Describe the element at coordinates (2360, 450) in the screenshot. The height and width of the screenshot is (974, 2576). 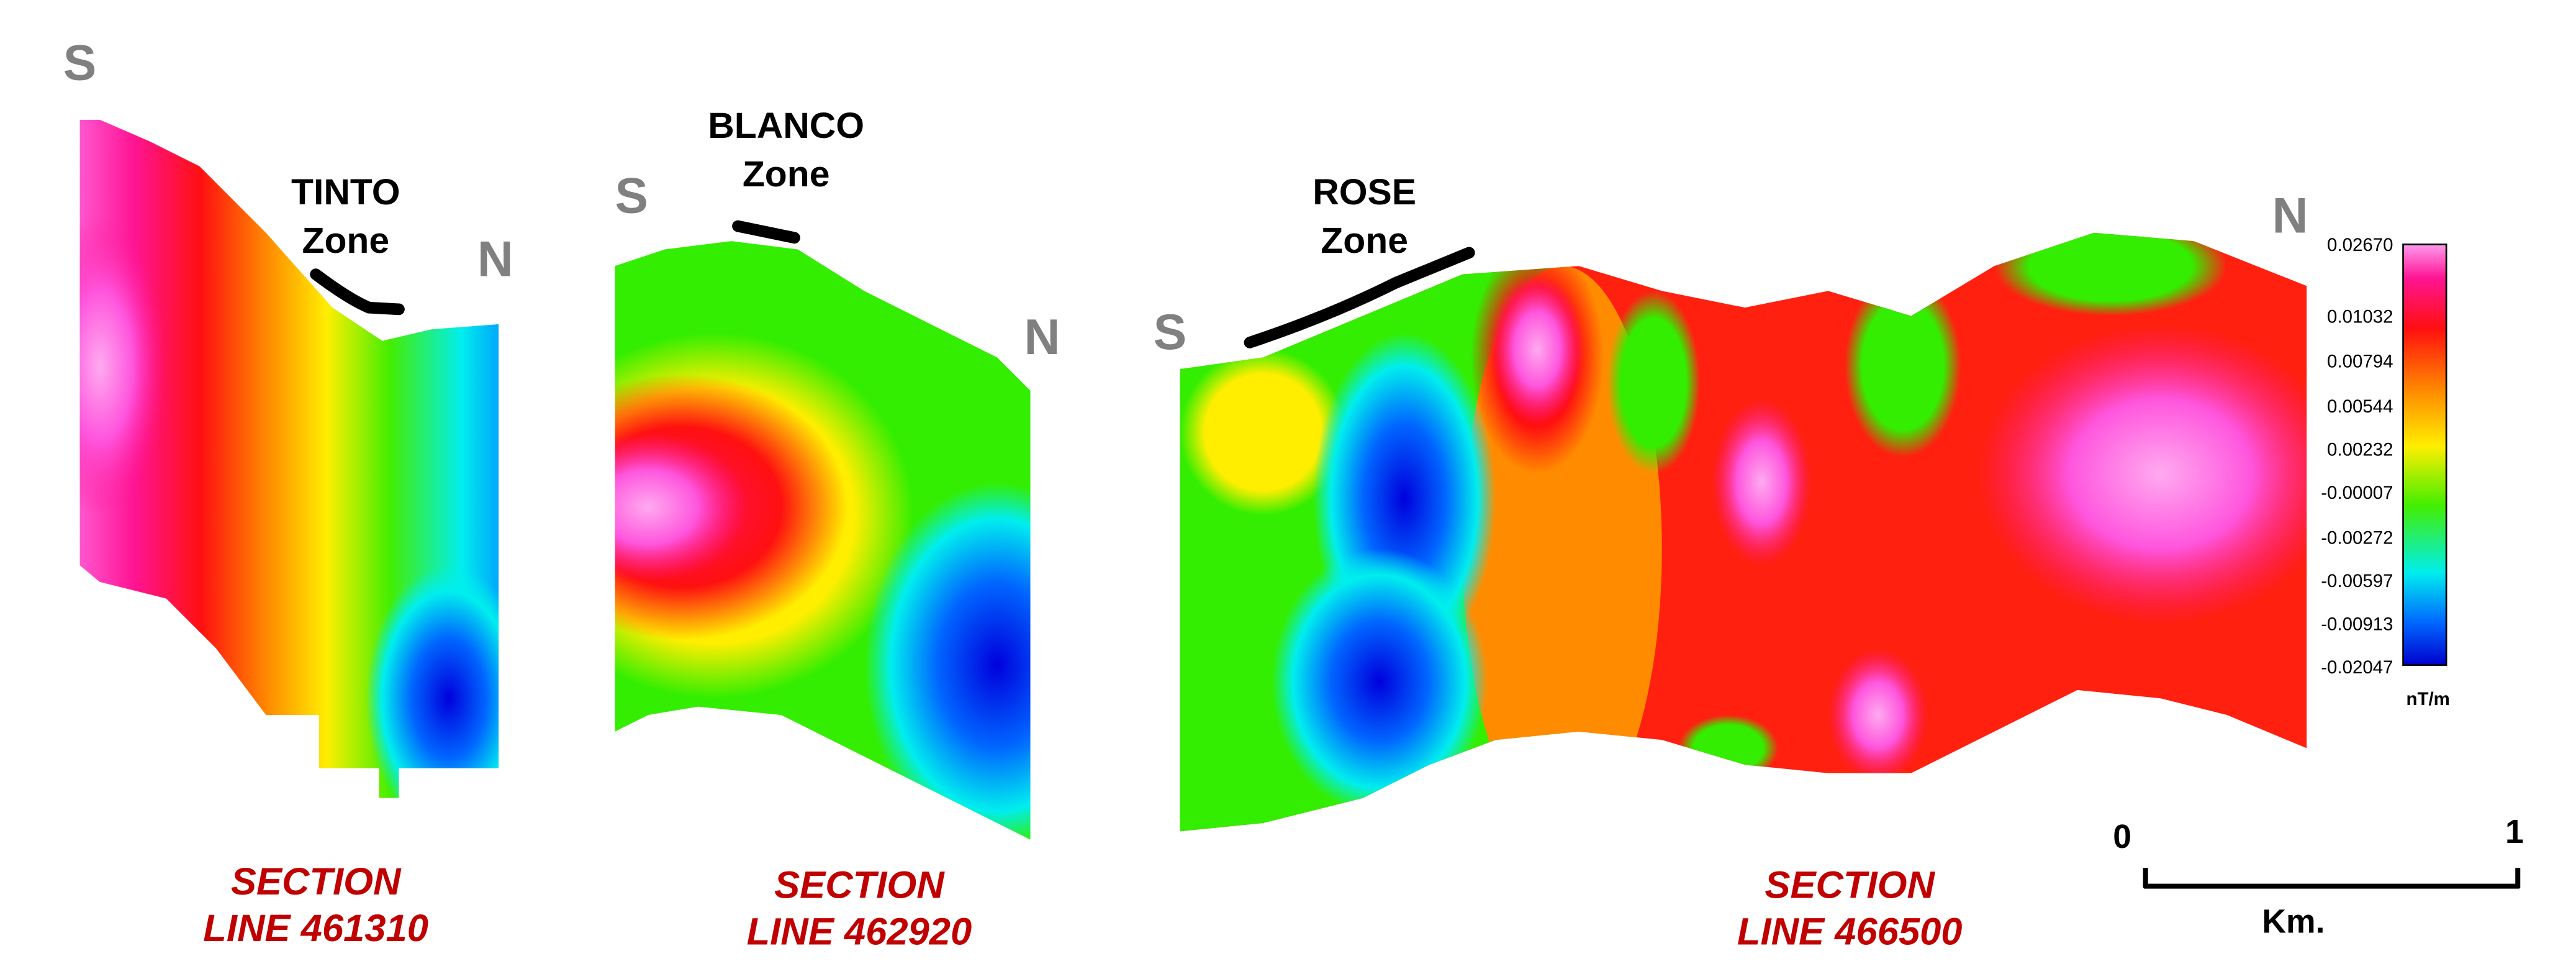
I see `colorbar-label: 0.00232` at that location.